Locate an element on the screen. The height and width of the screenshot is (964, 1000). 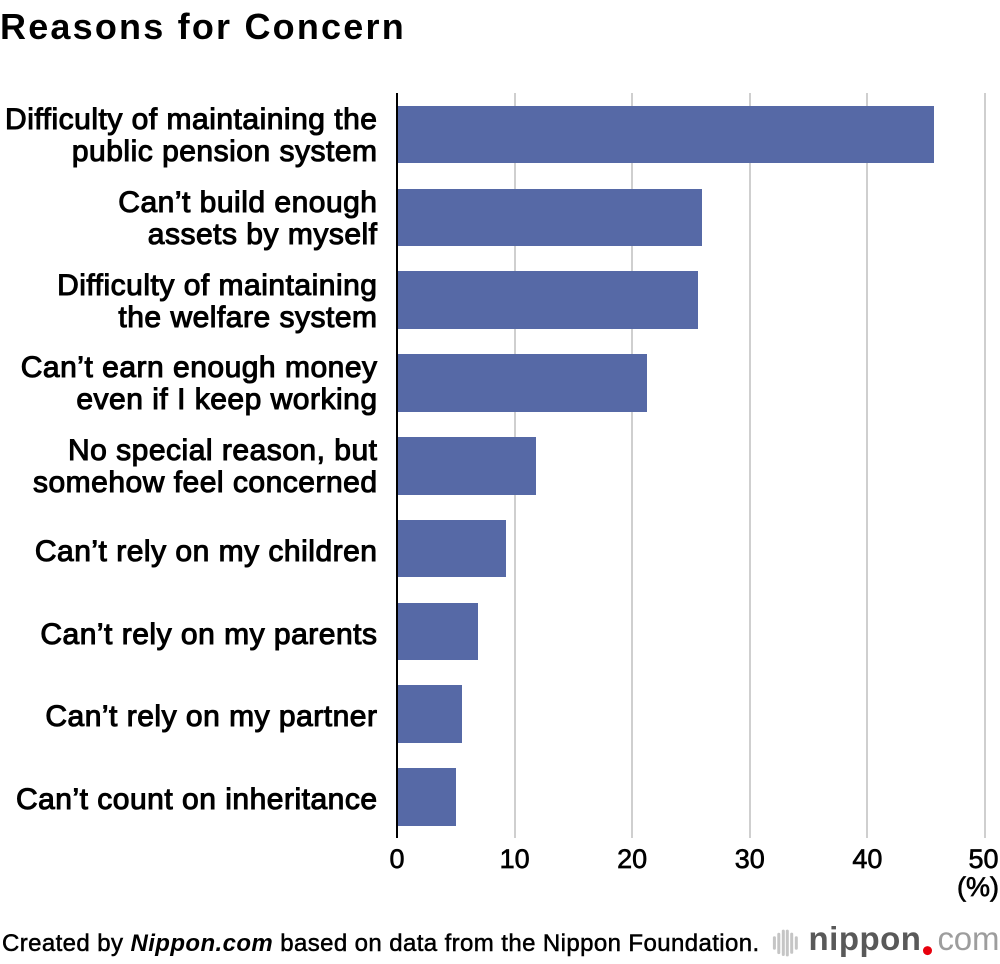
svg-text: com is located at coordinates (969, 938).